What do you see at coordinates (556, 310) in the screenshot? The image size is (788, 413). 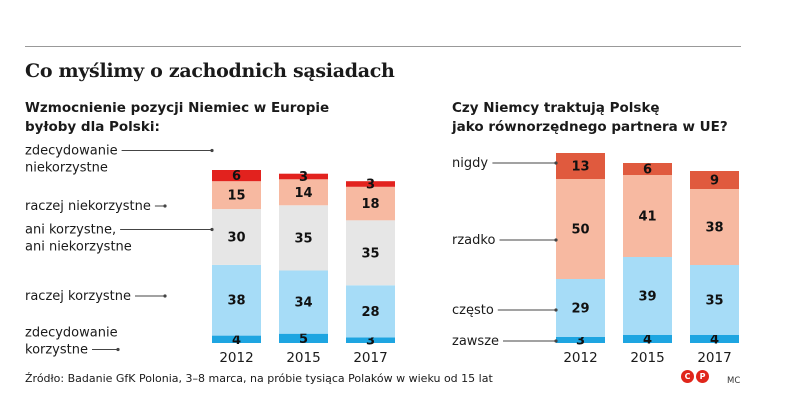 I see `leader-dot-czesto` at bounding box center [556, 310].